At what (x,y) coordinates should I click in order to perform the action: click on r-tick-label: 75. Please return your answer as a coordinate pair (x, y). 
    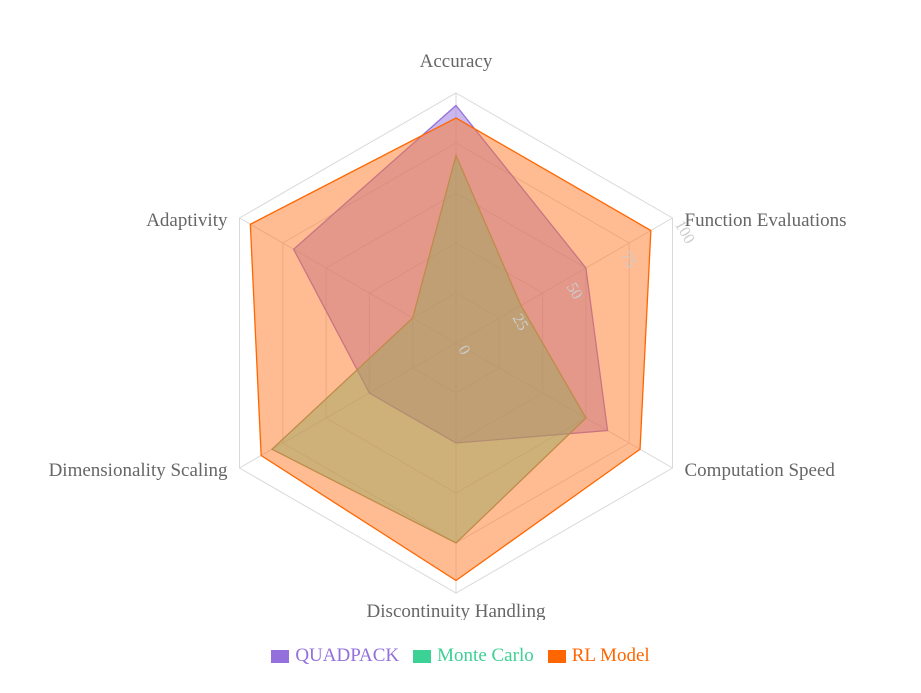
    Looking at the image, I should click on (628, 260).